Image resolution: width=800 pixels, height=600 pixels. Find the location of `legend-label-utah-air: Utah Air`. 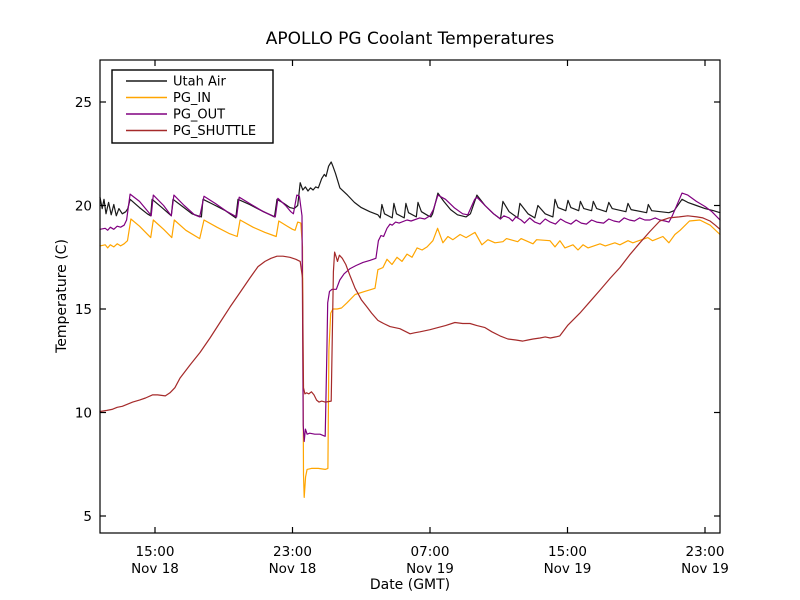

legend-label-utah-air: Utah Air is located at coordinates (199, 82).